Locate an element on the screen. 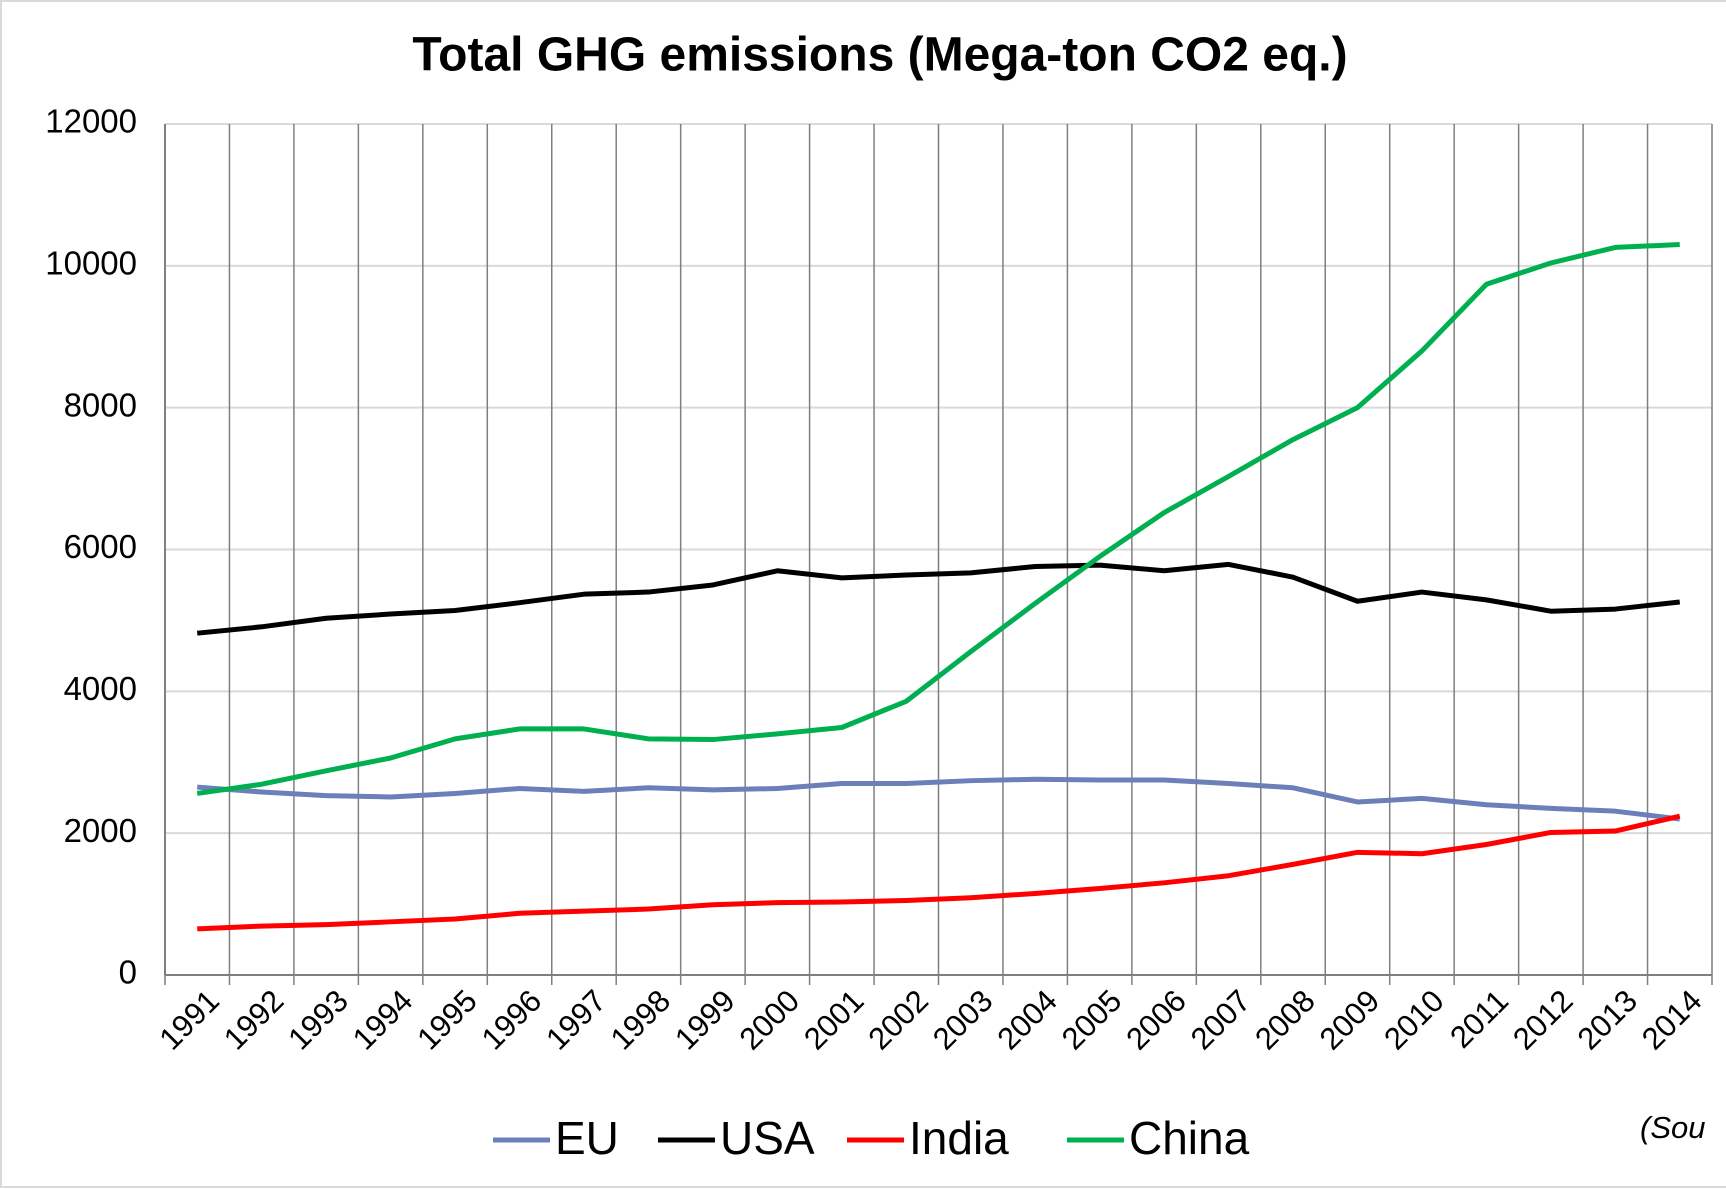  legend-label: China is located at coordinates (1189, 1138).